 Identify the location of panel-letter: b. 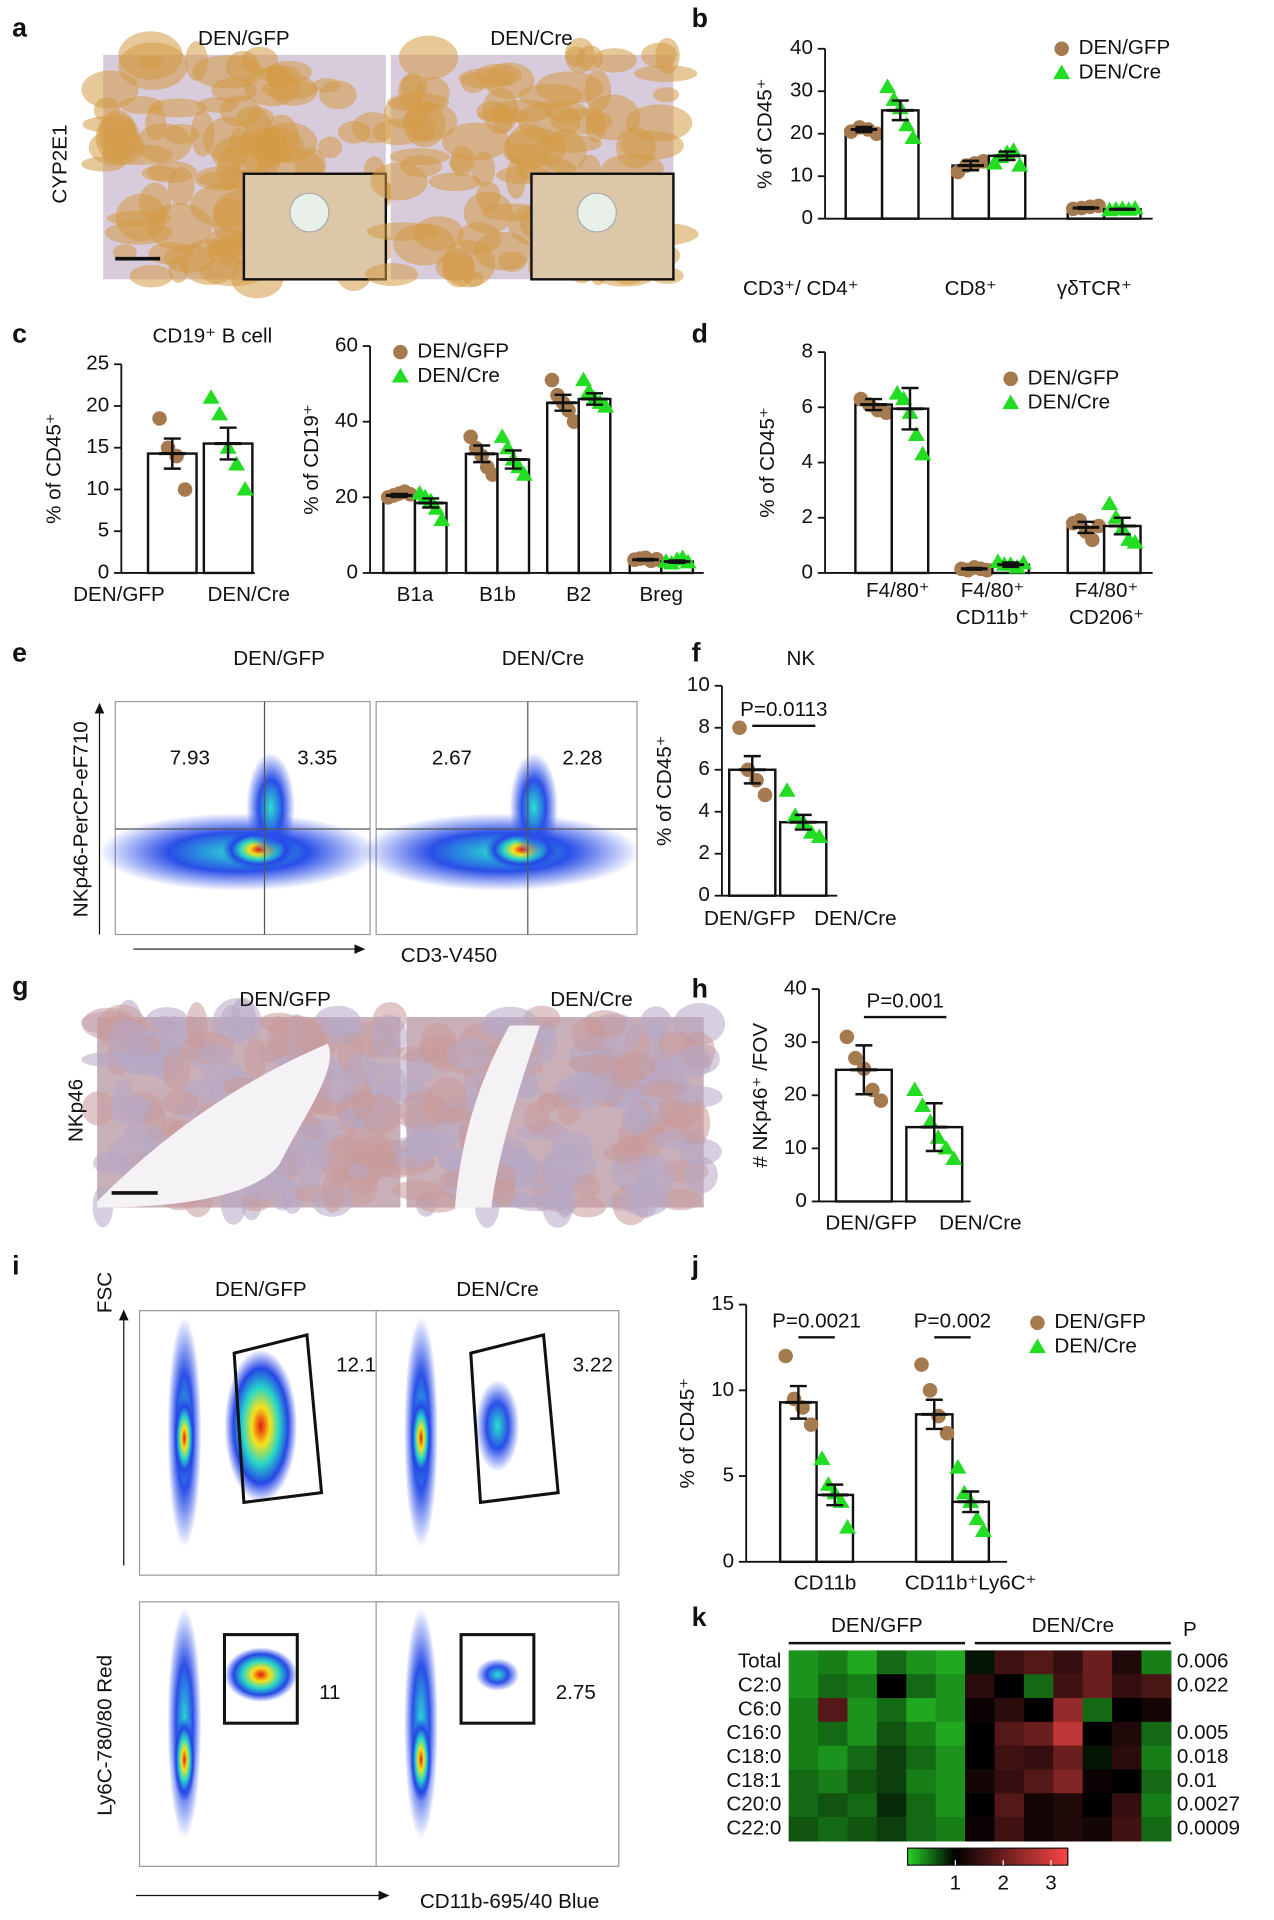
(700, 18).